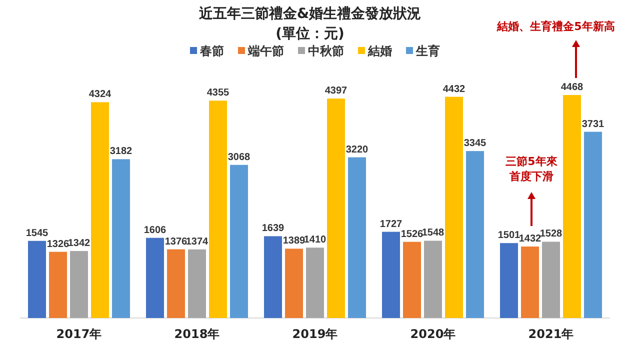 The width and height of the screenshot is (620, 349). Describe the element at coordinates (357, 150) in the screenshot. I see `data-label: 3220` at that location.